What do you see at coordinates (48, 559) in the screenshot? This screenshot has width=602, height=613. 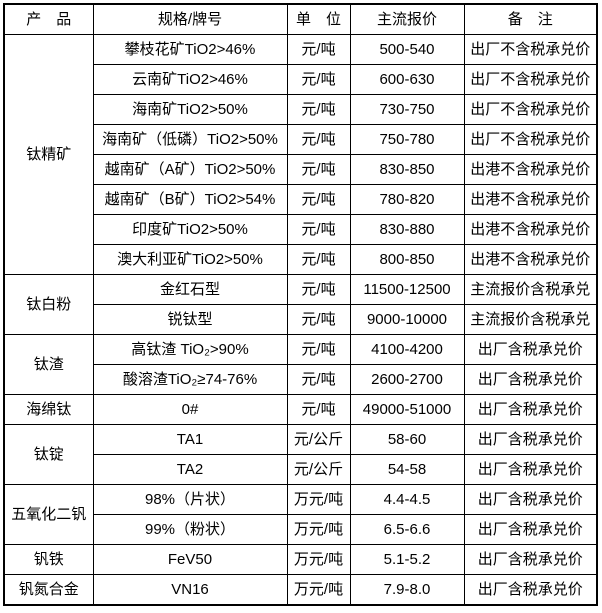 I see `product-cell: 钒铁` at bounding box center [48, 559].